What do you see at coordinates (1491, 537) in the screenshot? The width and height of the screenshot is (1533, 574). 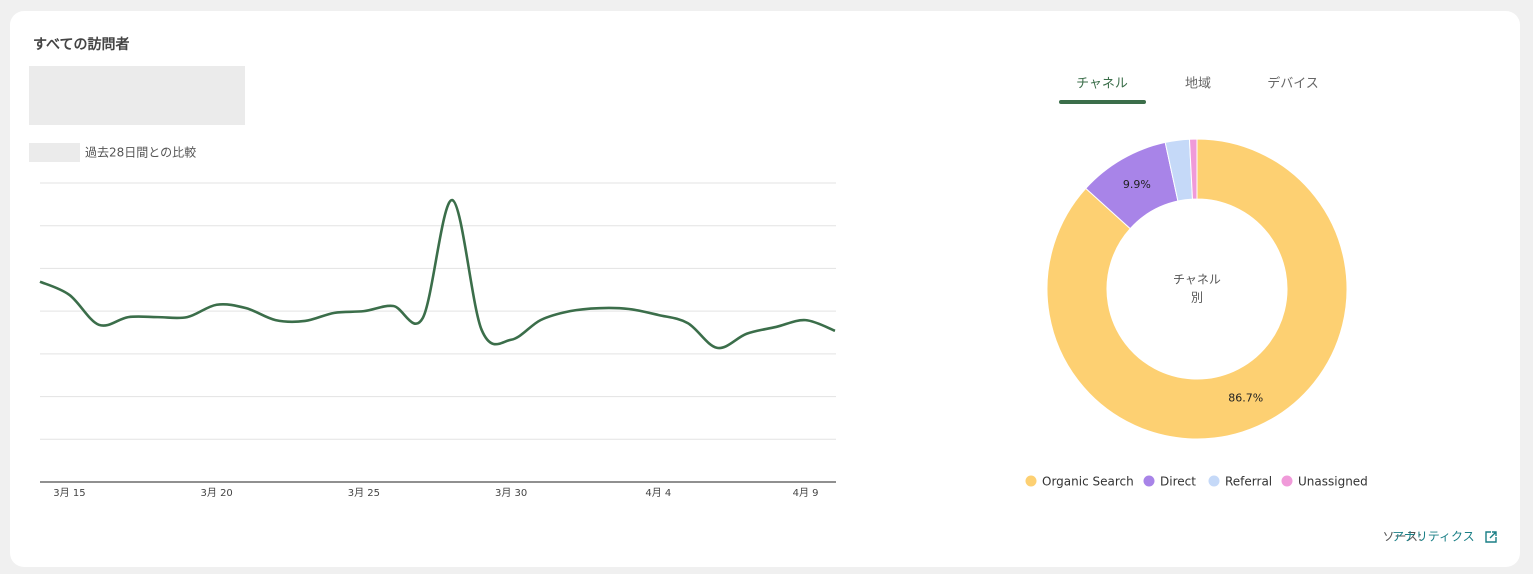 I see `external-icon` at bounding box center [1491, 537].